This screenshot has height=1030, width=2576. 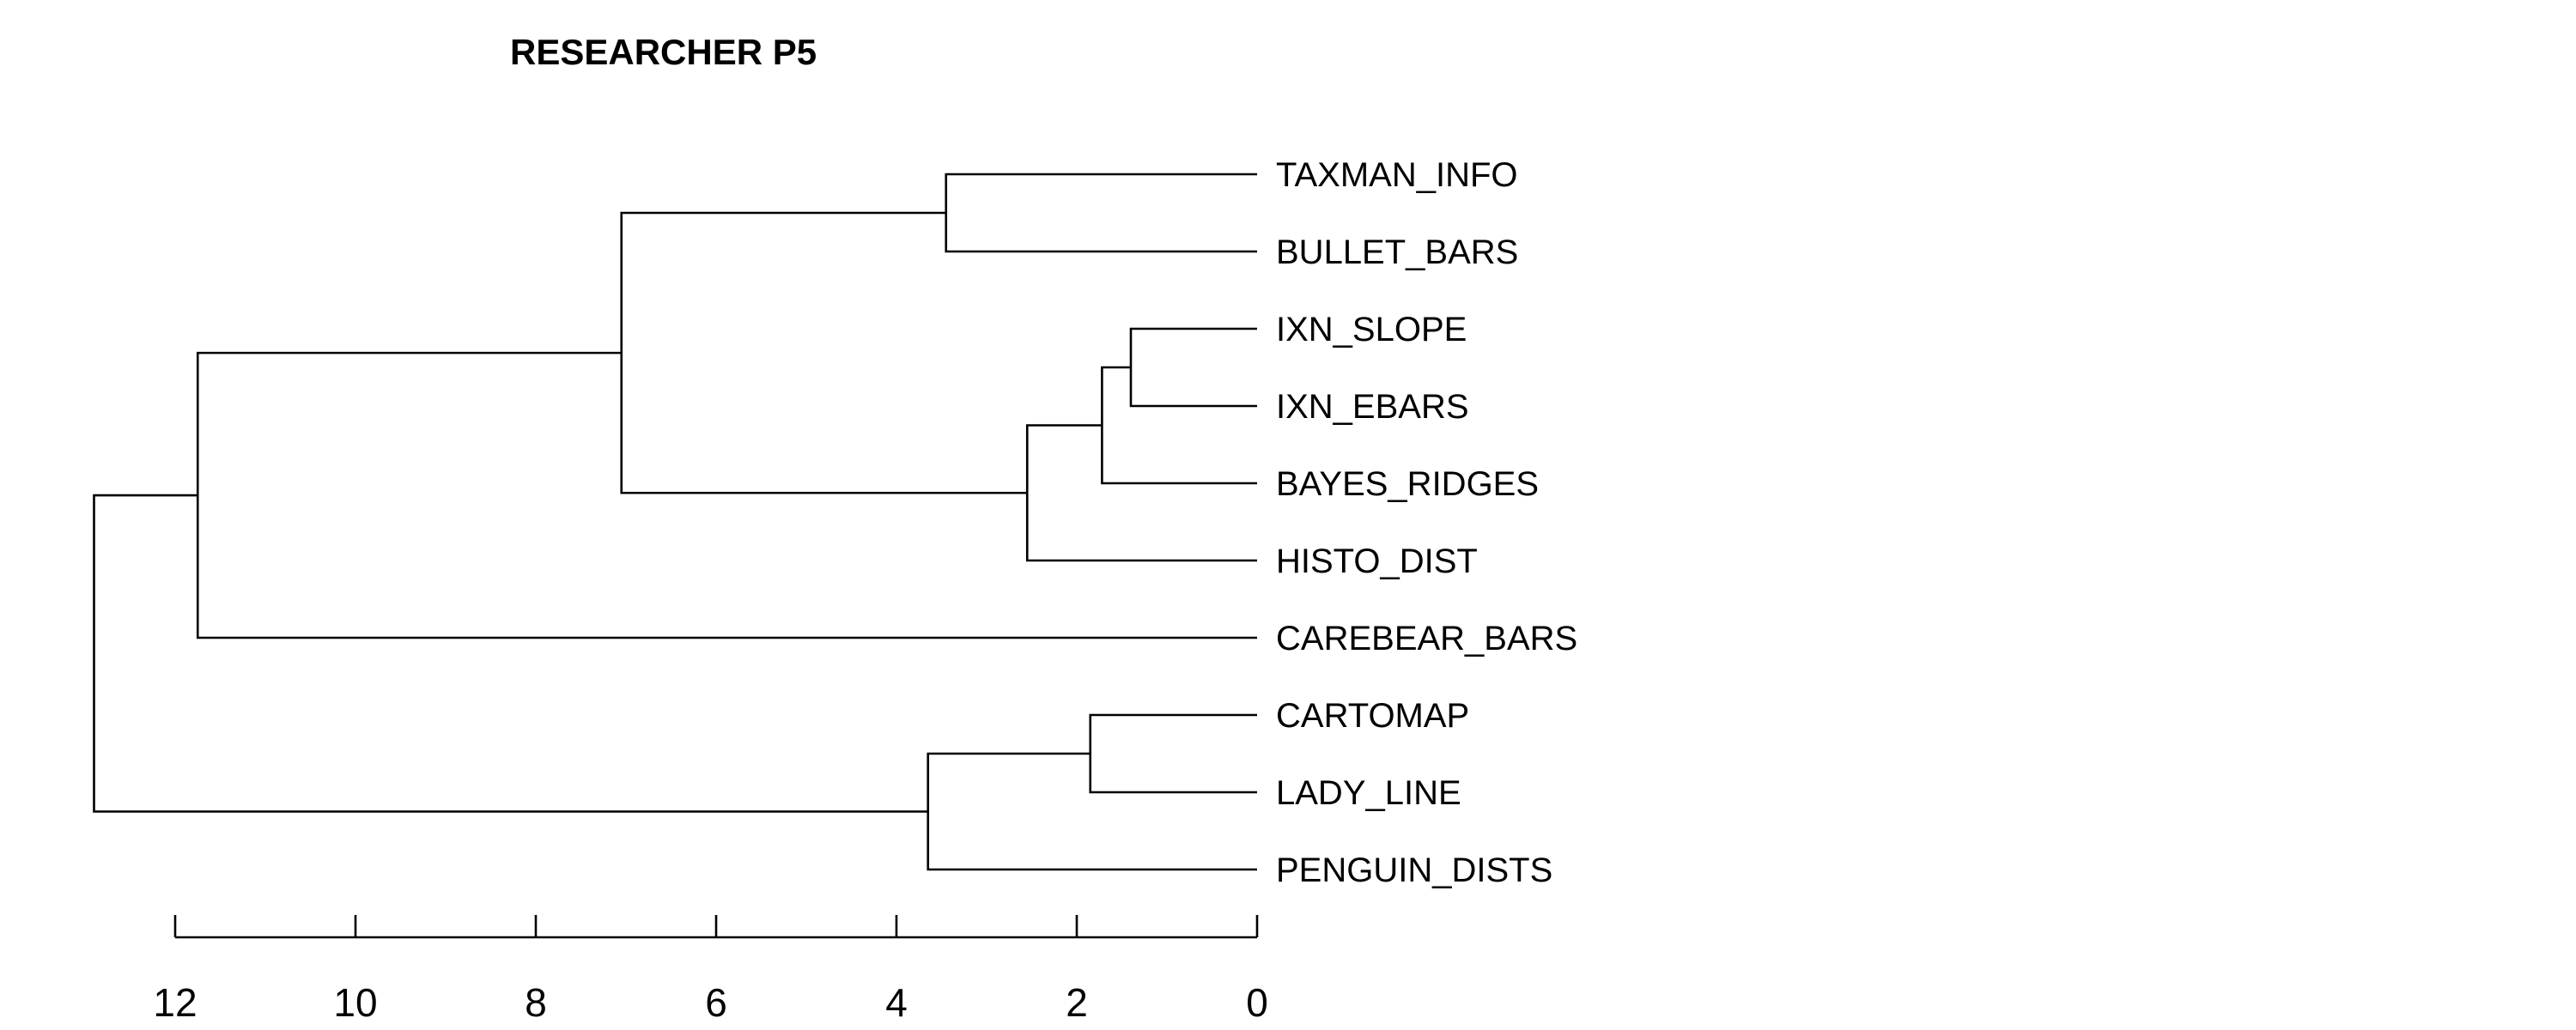 I want to click on leaf-label-taxman-info: TAXMAN_INFO, so click(x=1397, y=175).